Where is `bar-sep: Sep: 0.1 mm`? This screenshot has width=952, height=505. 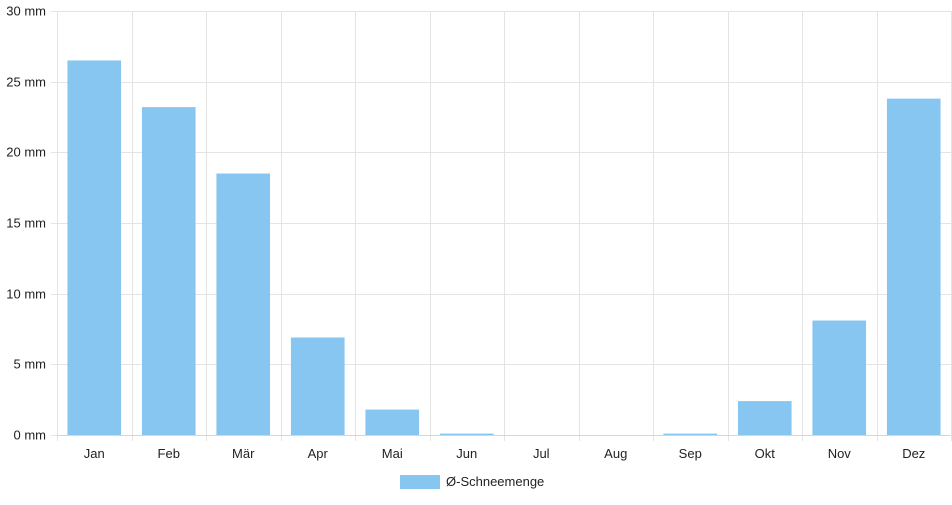
bar-sep: Sep: 0.1 mm is located at coordinates (690, 434).